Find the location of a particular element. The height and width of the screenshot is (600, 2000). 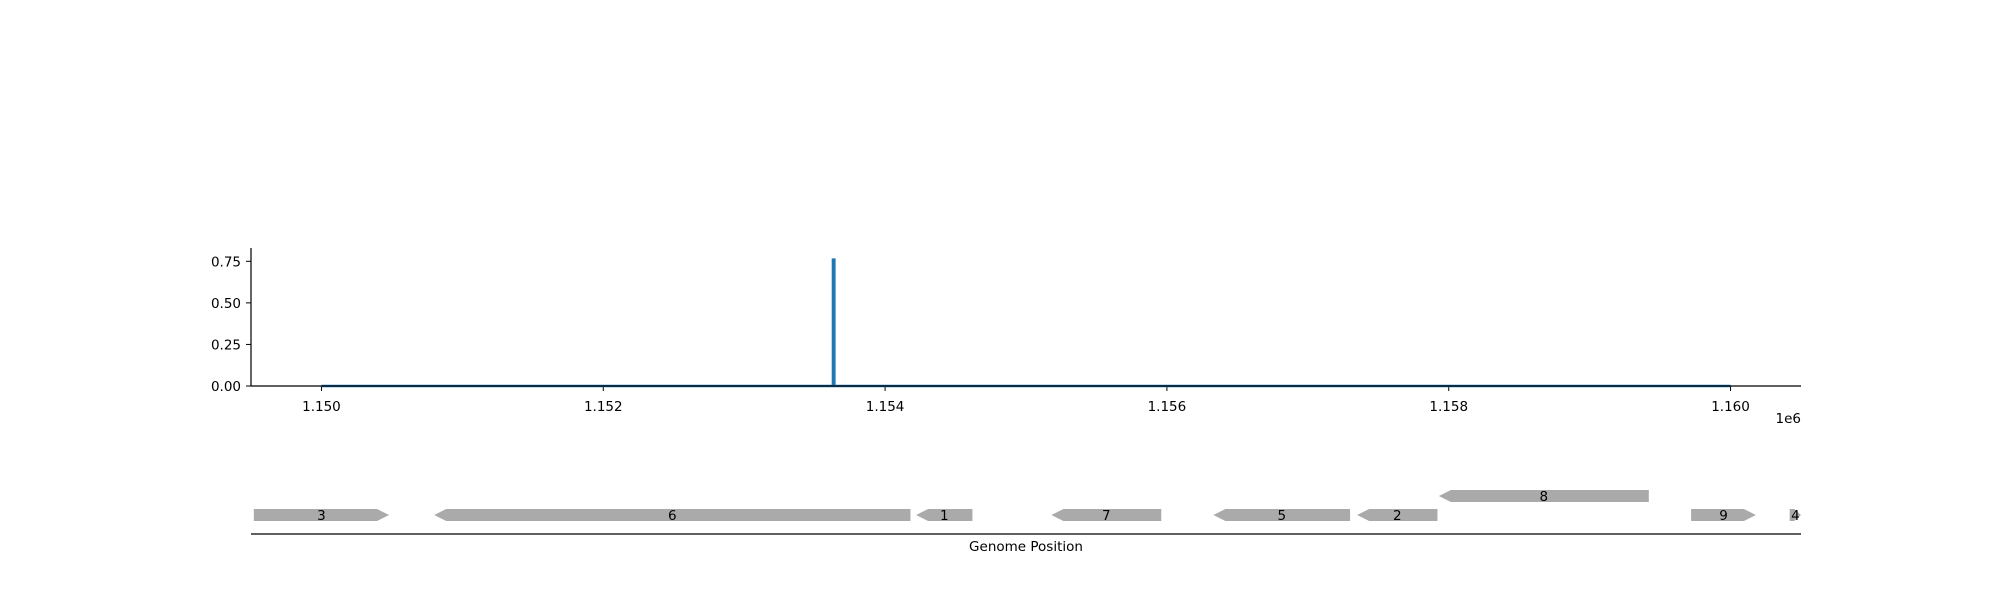

y-tick-label: 0.50 is located at coordinates (226, 304).